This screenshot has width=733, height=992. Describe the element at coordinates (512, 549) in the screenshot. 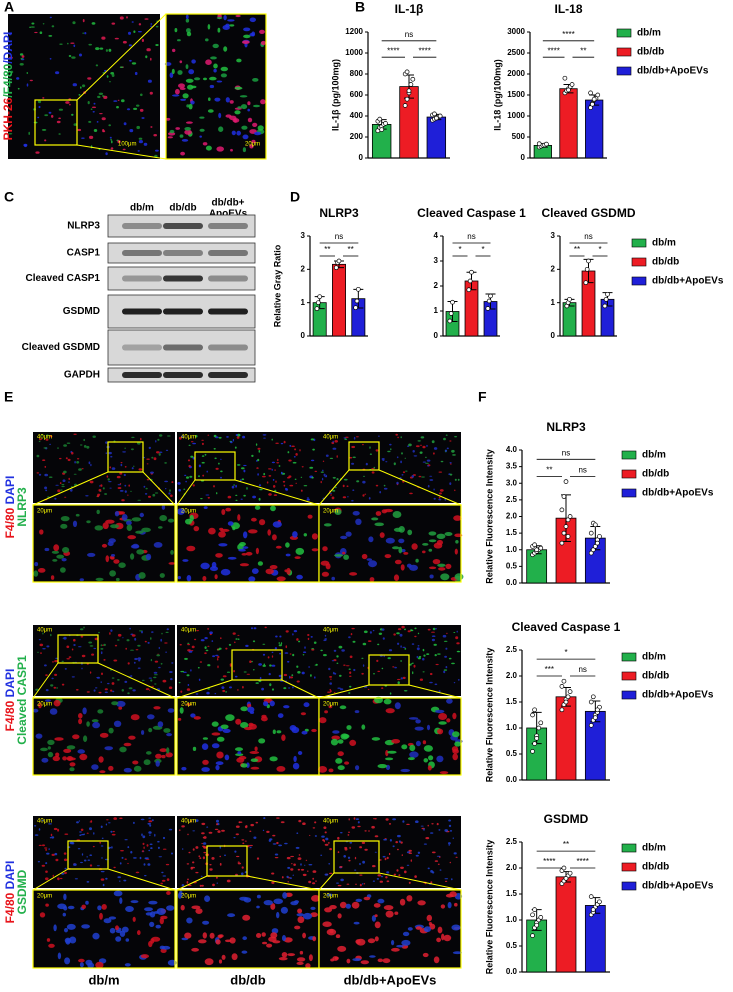

I see `y-tick-label: 1.0` at that location.